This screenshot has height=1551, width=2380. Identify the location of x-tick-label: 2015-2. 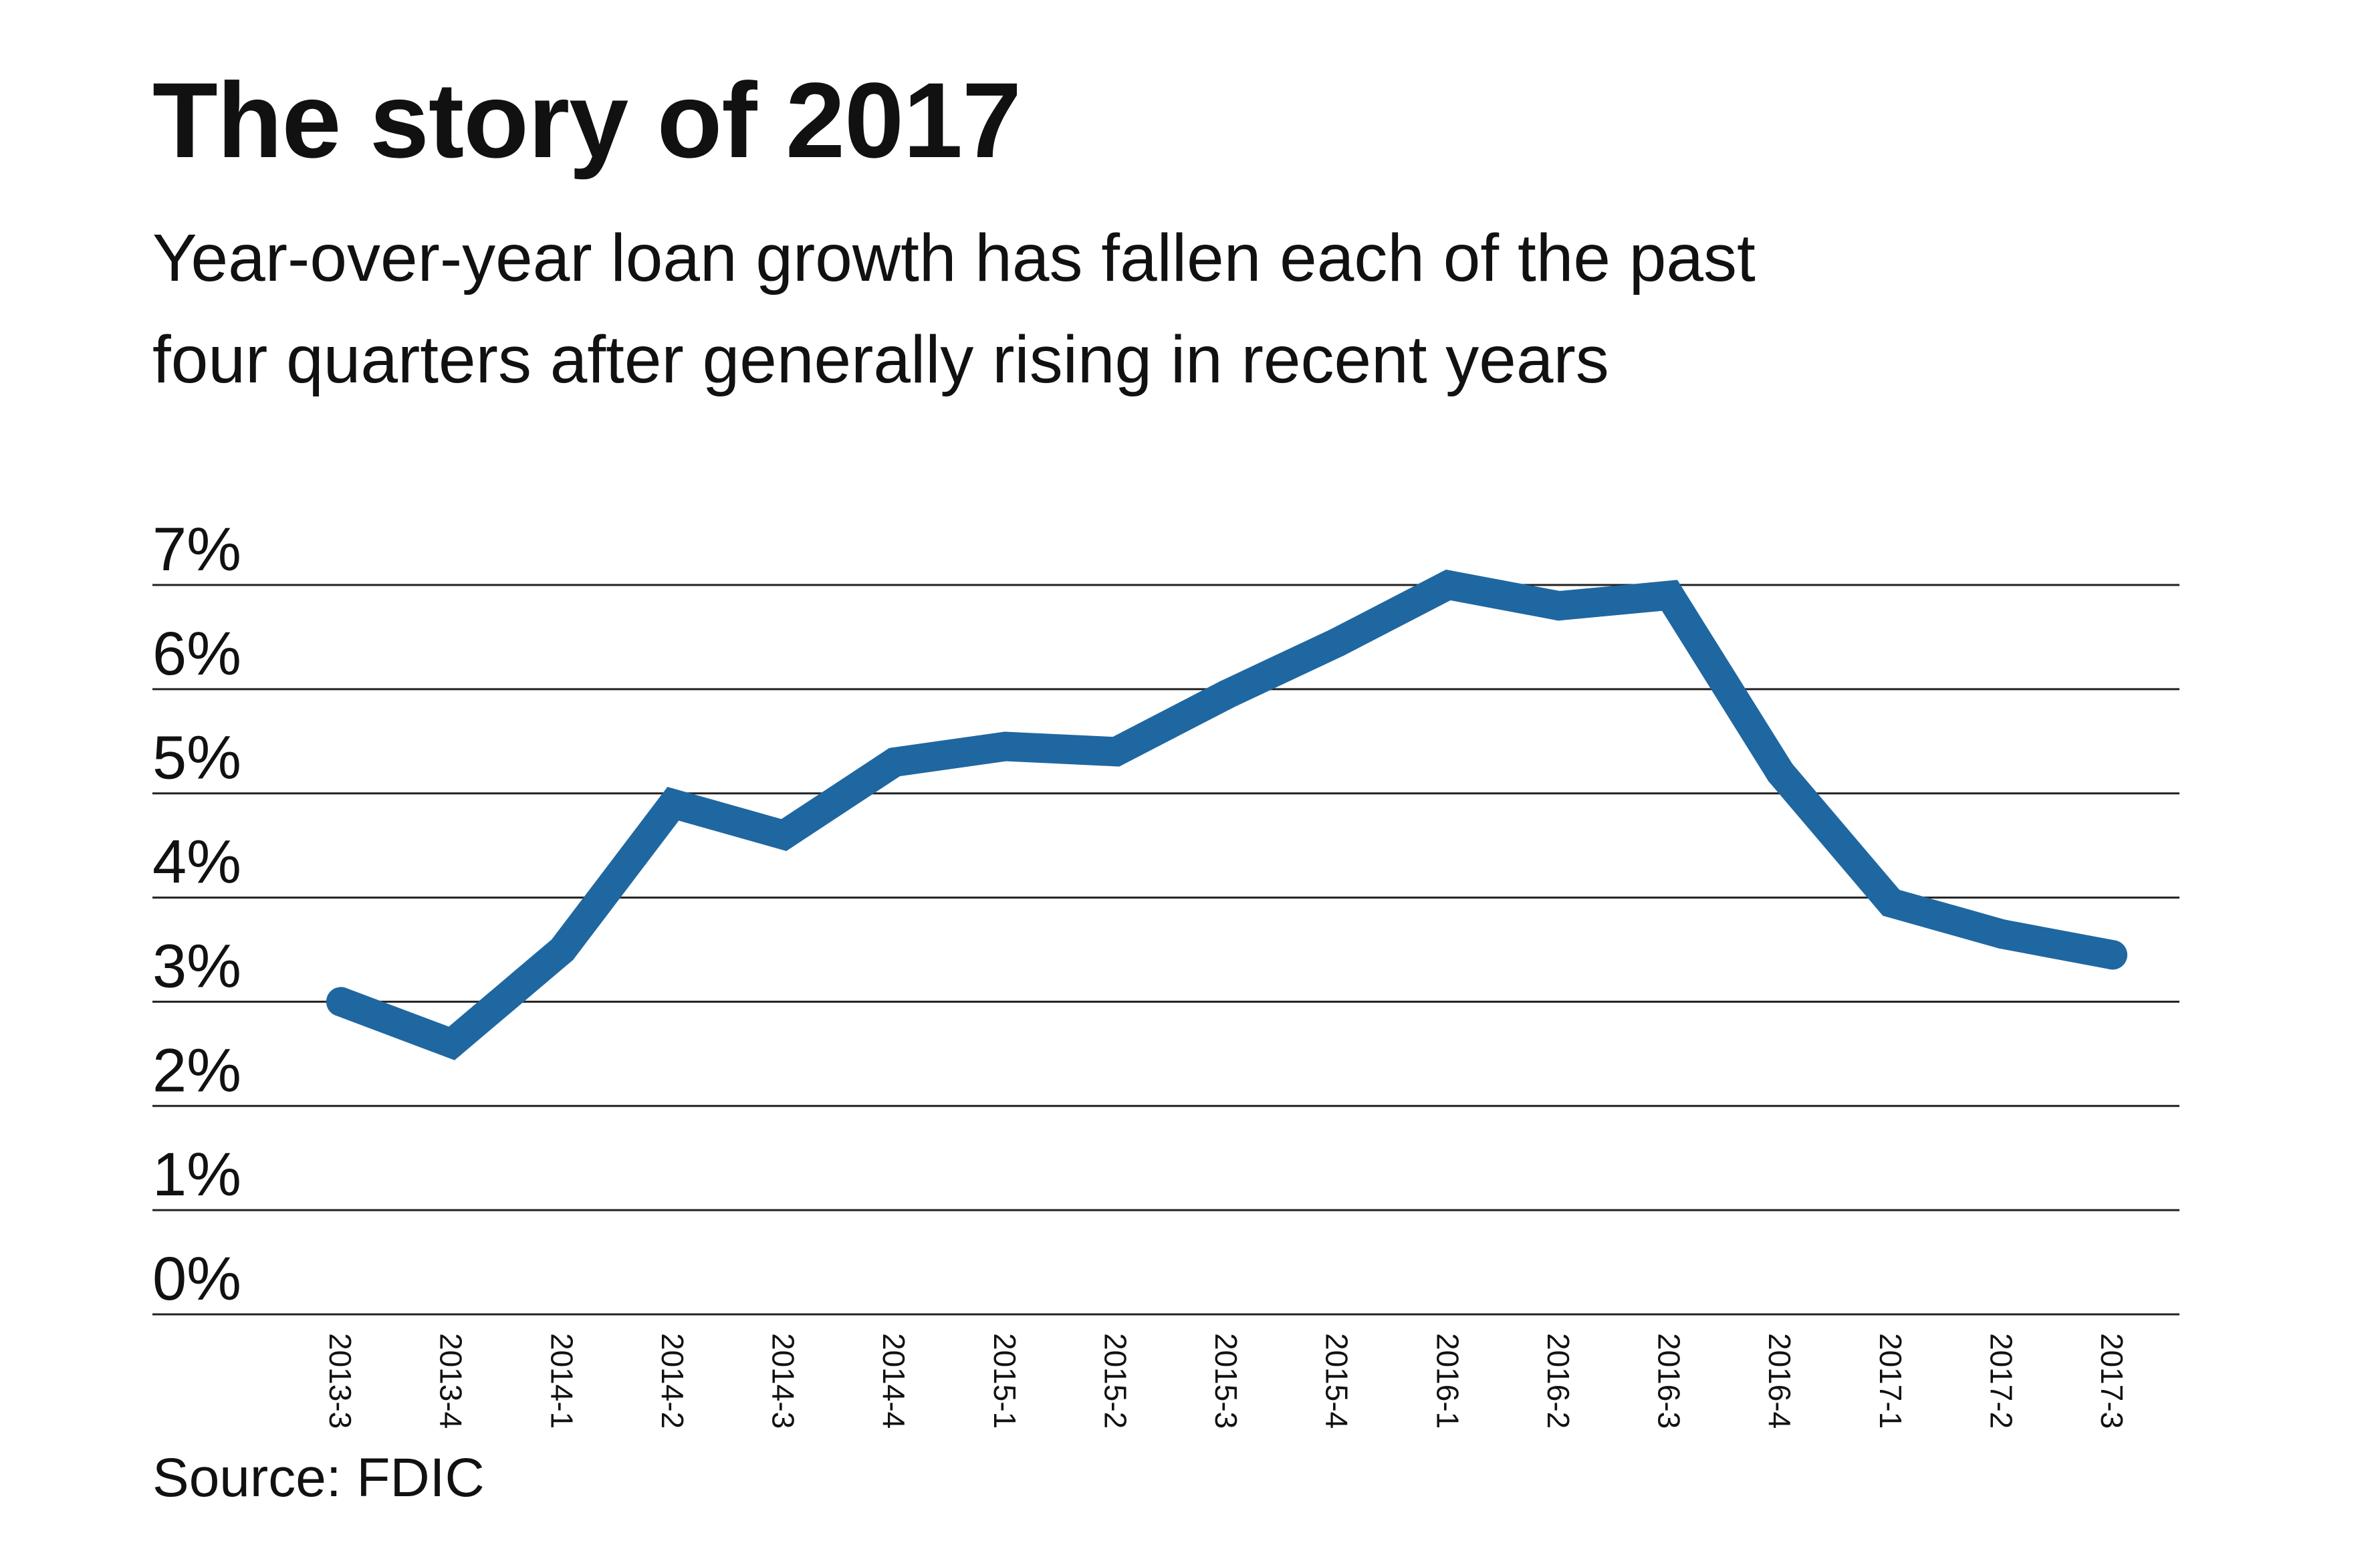
(1115, 1381).